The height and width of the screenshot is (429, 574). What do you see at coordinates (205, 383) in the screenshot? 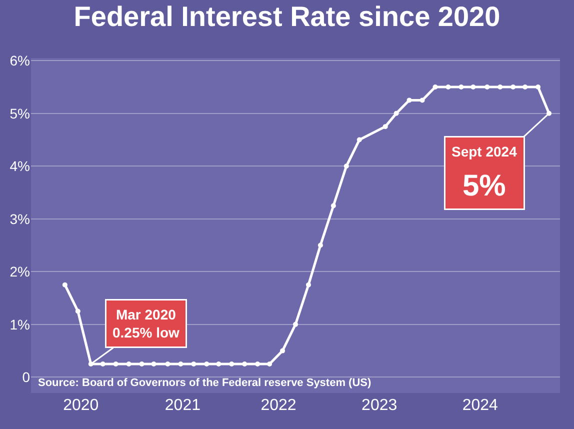
I see `annotation: Source: Board of Governors of the Federal reserve System (US)` at bounding box center [205, 383].